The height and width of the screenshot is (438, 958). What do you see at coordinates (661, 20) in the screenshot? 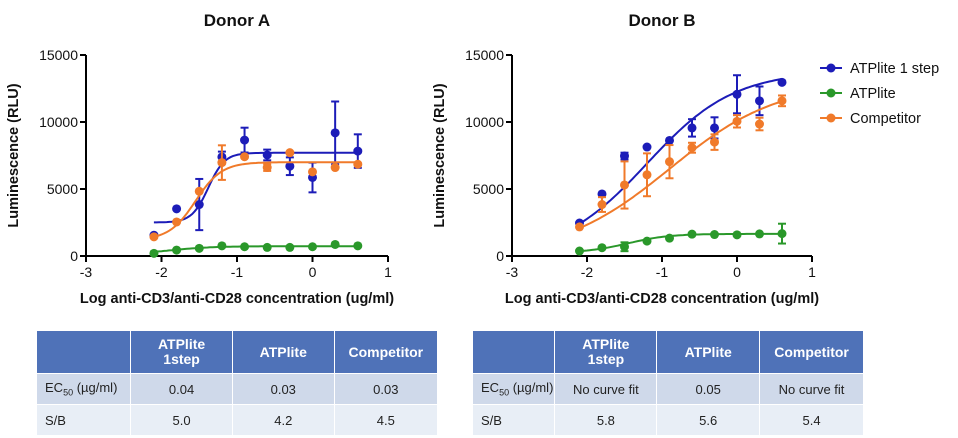
I see `chart-title: Donor B` at bounding box center [661, 20].